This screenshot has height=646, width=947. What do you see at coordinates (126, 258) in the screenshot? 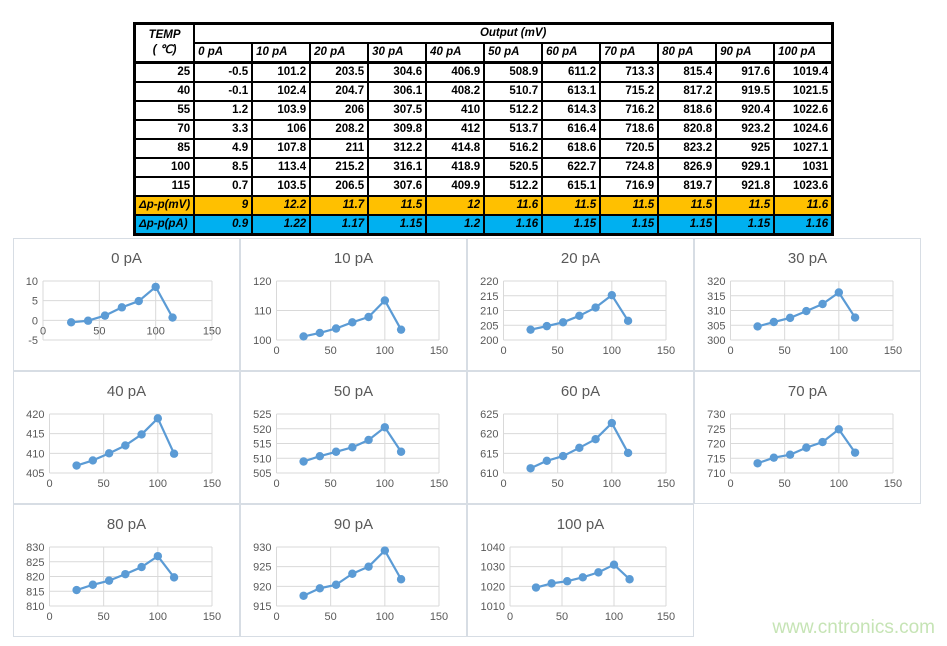
I see `chart-title: 0 pA` at bounding box center [126, 258].